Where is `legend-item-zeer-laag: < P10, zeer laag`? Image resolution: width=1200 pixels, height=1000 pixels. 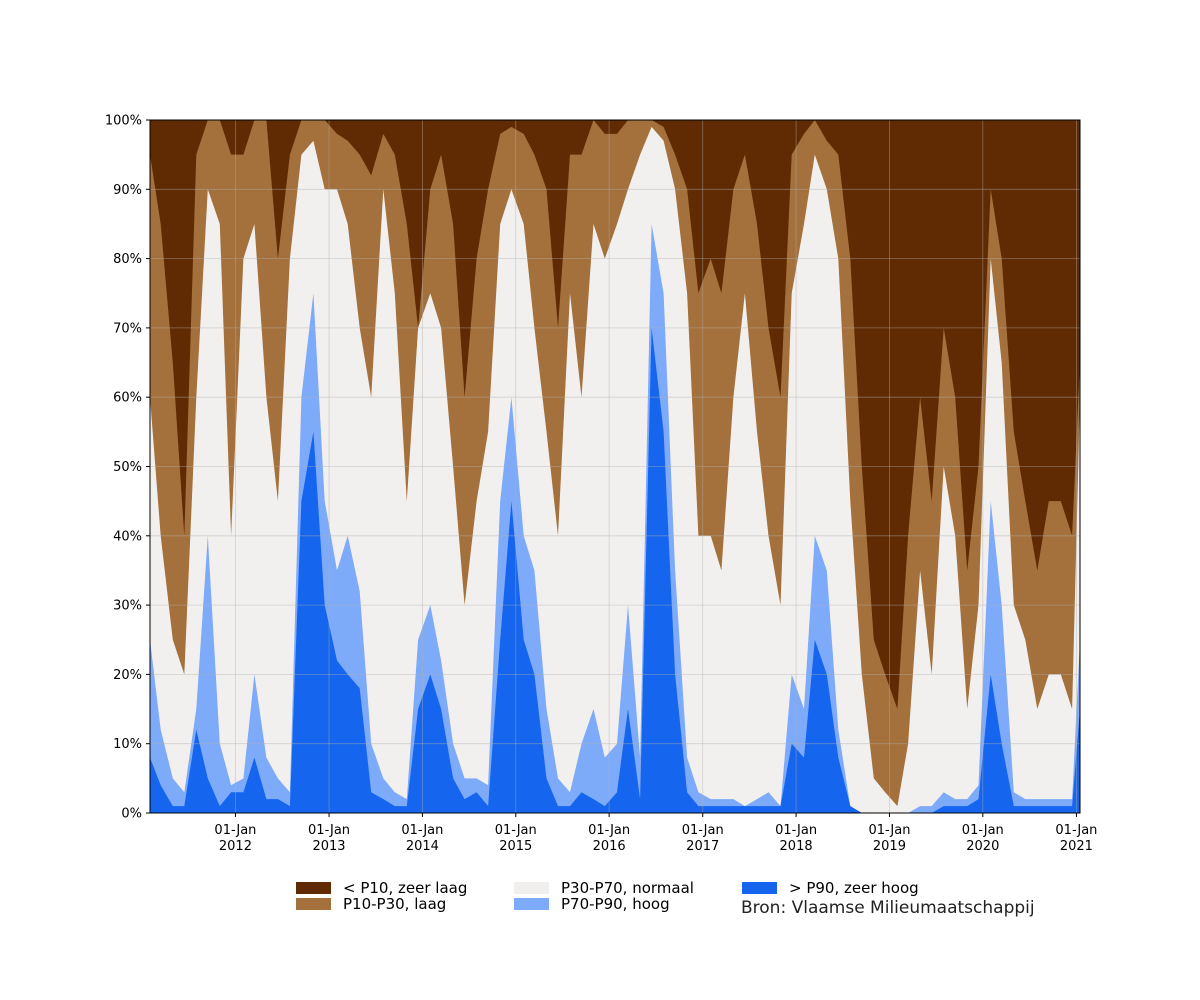 legend-item-zeer-laag: < P10, zeer laag is located at coordinates (381, 888).